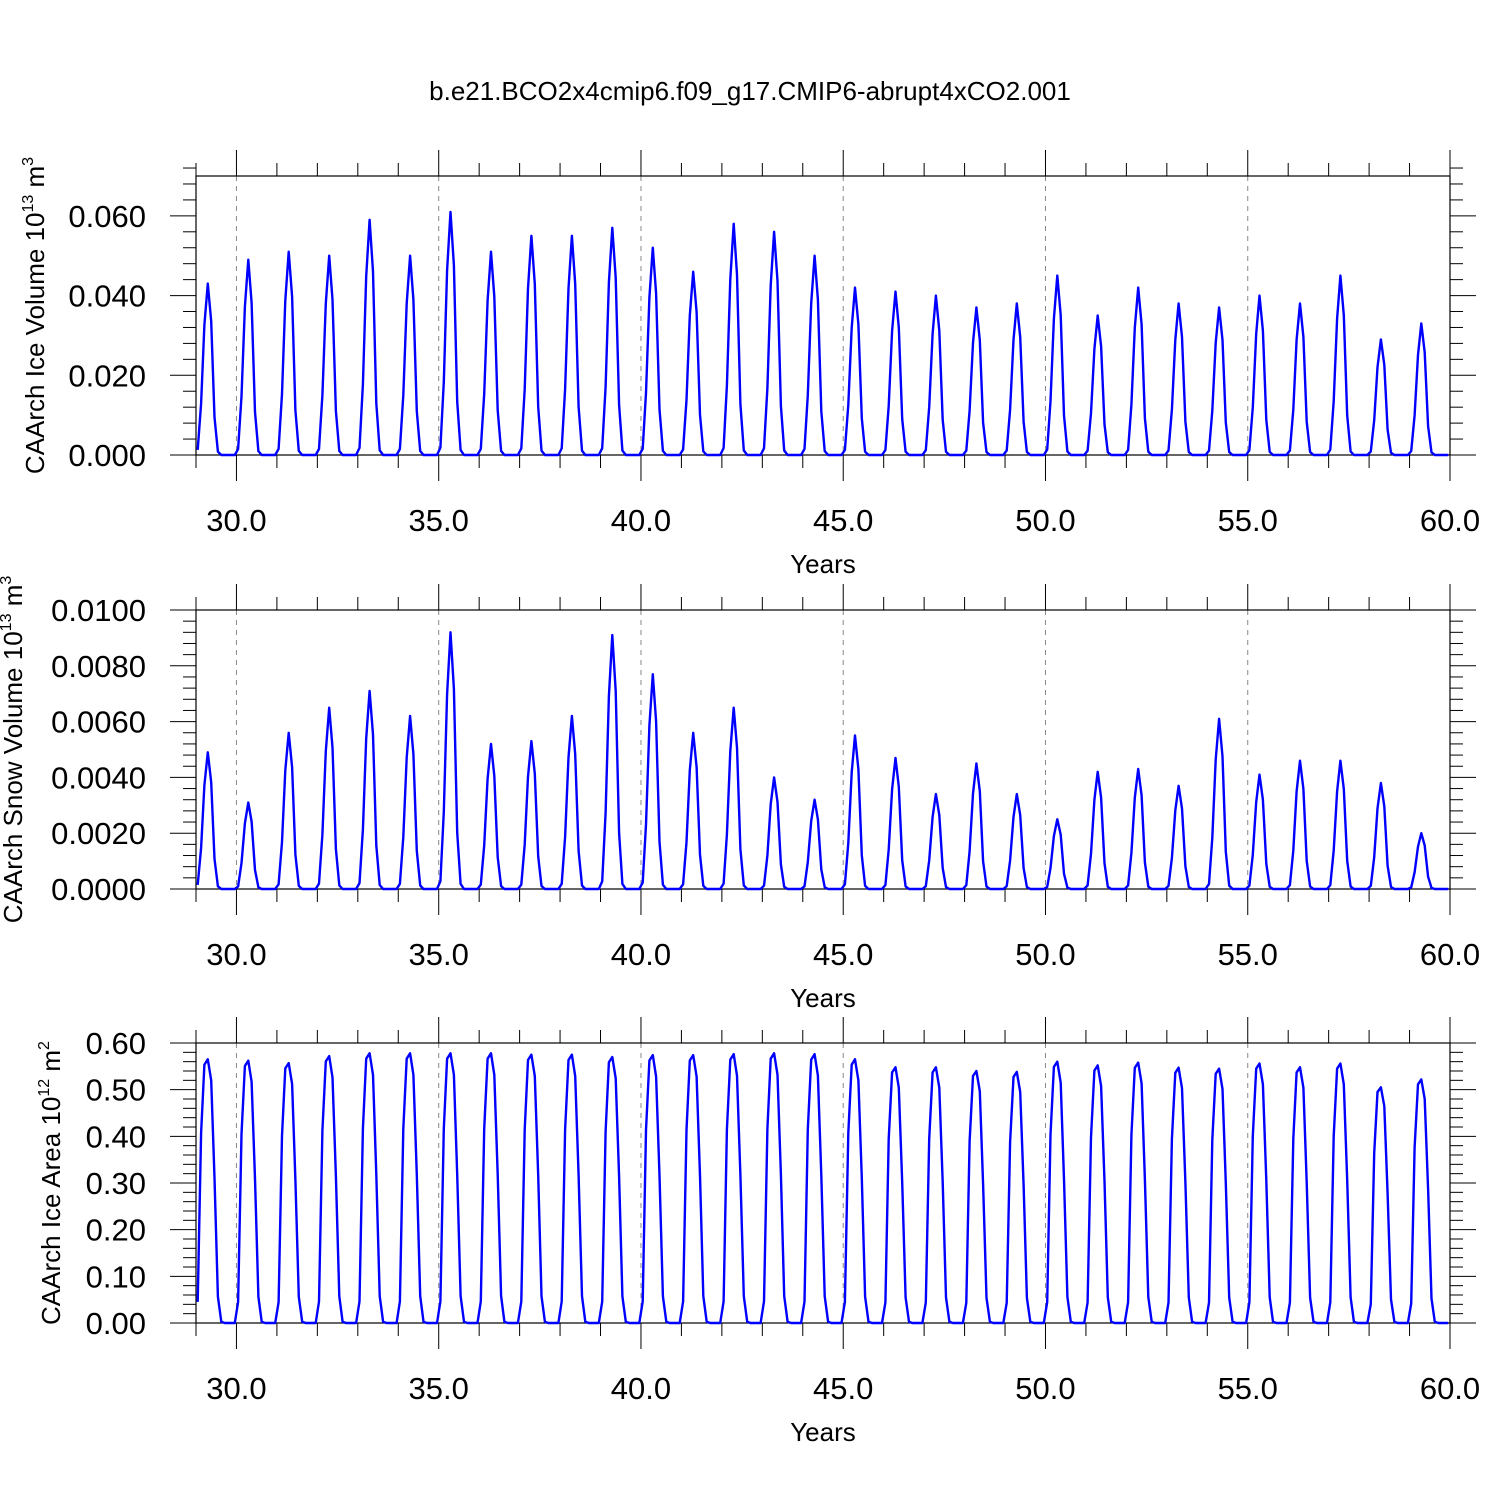  I want to click on y-tick-label: 0.0020, so click(98, 833).